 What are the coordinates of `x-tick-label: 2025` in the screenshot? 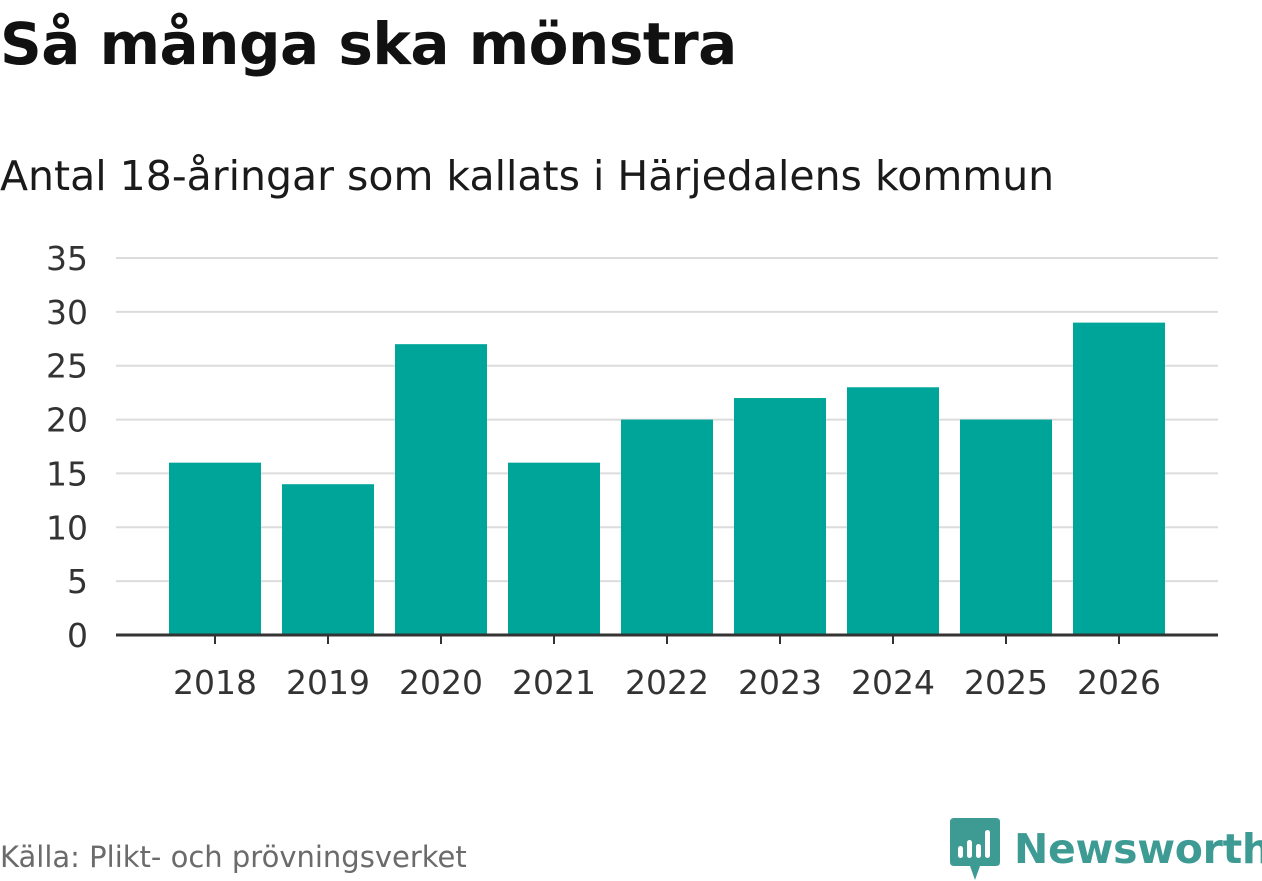 It's located at (1006, 682).